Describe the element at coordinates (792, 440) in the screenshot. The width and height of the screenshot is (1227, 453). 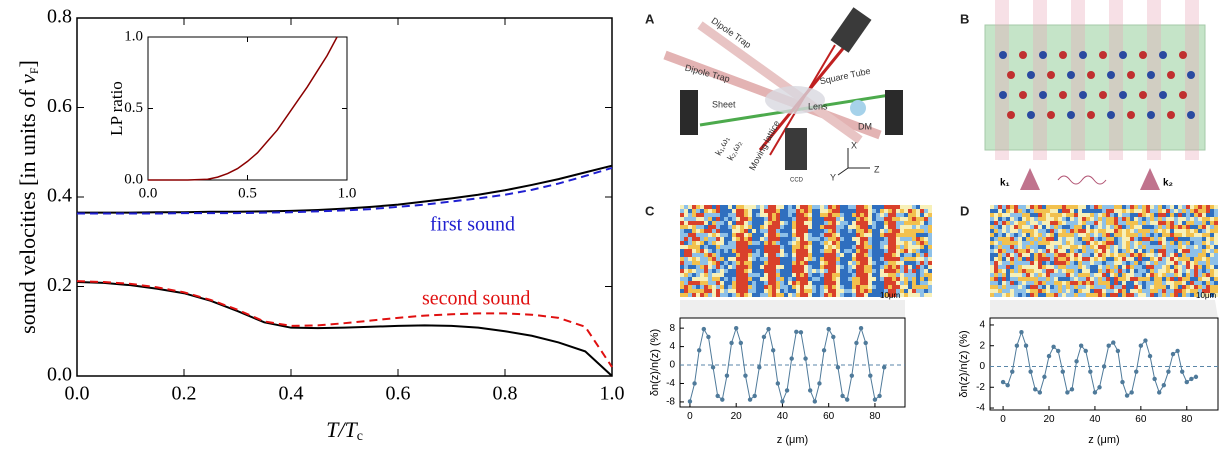
I see `x-axis-label: z (μm)` at that location.